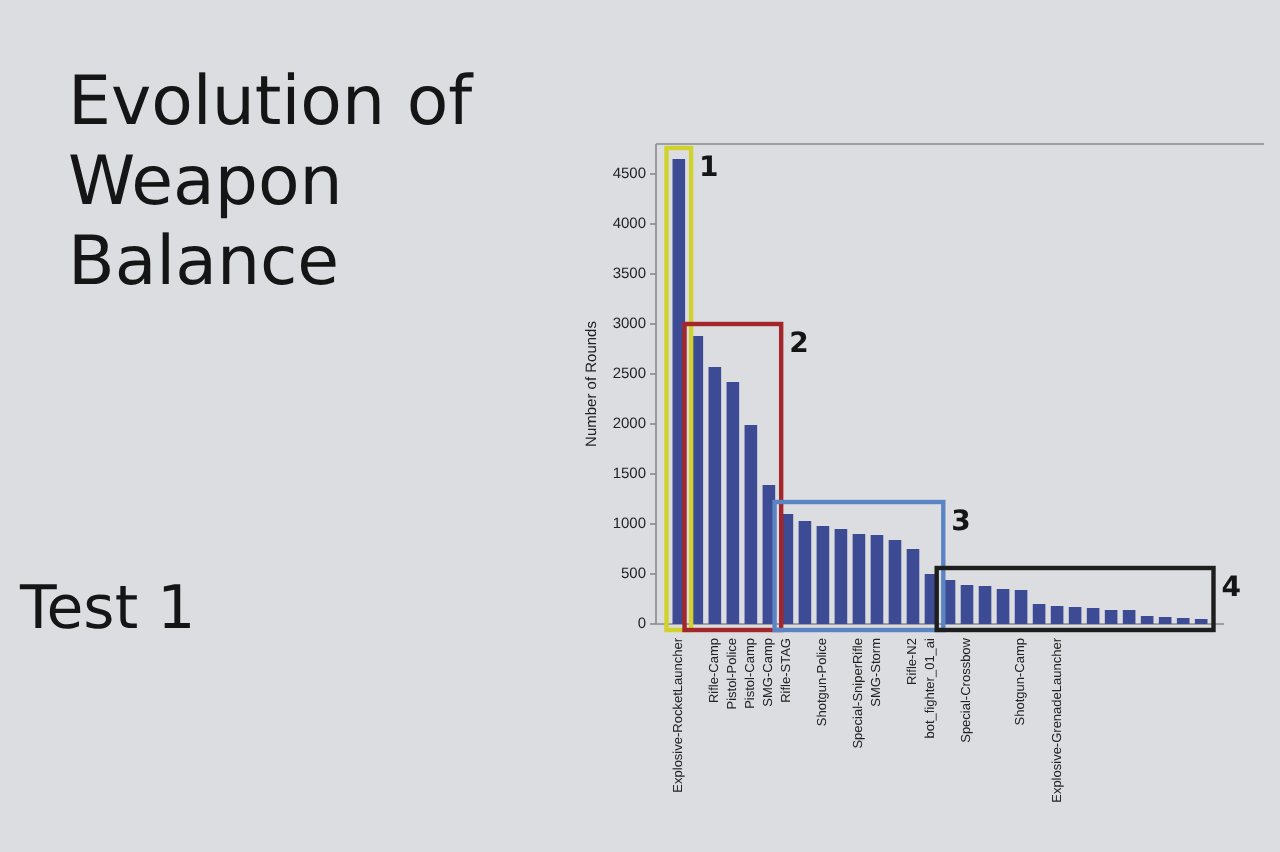 The image size is (1280, 852). What do you see at coordinates (709, 168) in the screenshot?
I see `annotation: 1` at bounding box center [709, 168].